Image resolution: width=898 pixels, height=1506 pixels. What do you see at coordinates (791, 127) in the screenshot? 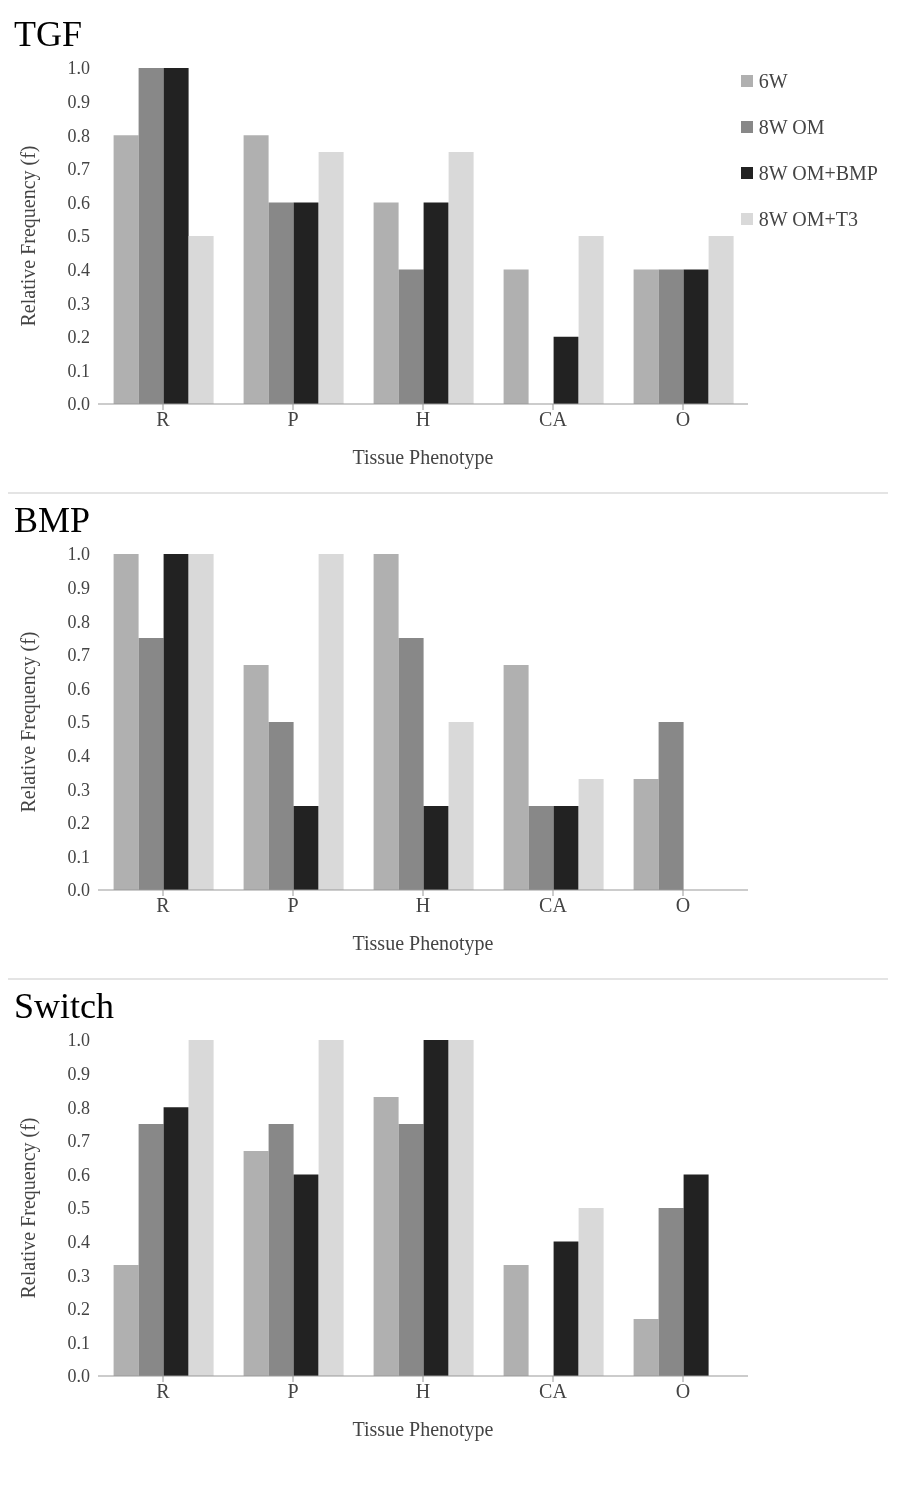
I see `legend-label: 8W OM` at bounding box center [791, 127].